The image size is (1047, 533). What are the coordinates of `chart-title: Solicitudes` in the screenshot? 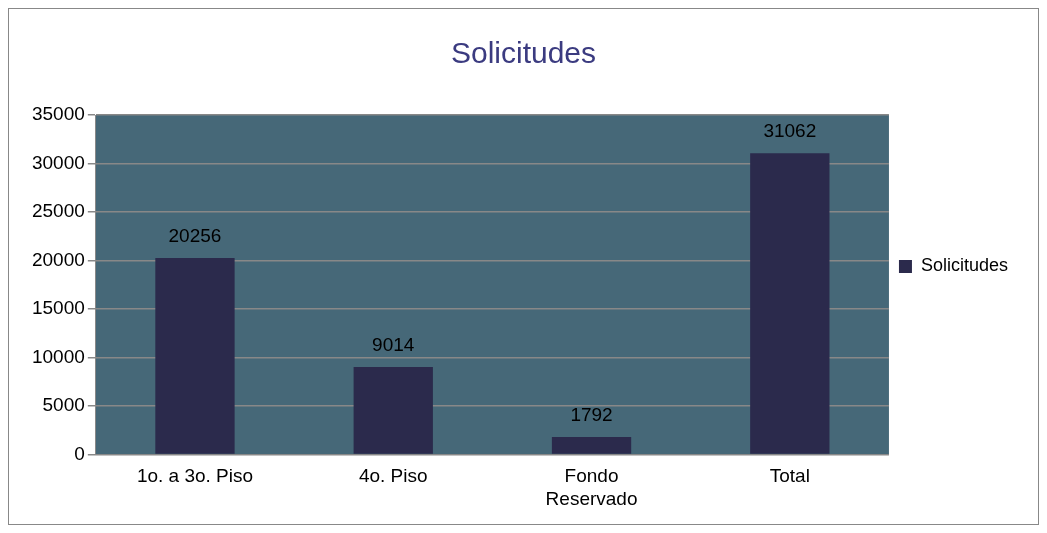 It's located at (523, 53).